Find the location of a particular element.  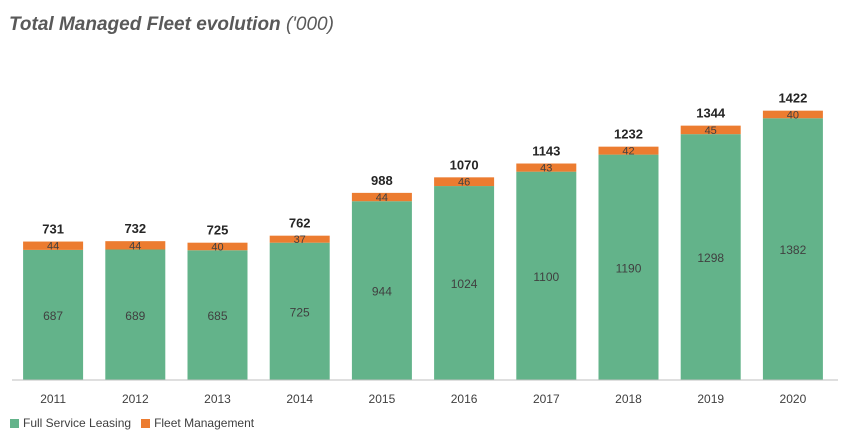

bar-fsl-2011 is located at coordinates (53, 314).